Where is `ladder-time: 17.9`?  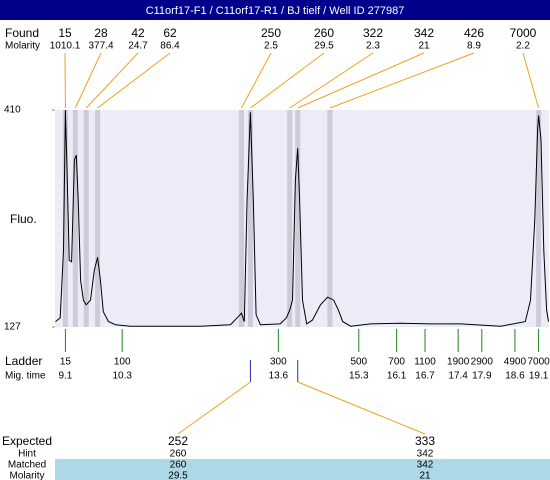
ladder-time: 17.9 is located at coordinates (482, 376).